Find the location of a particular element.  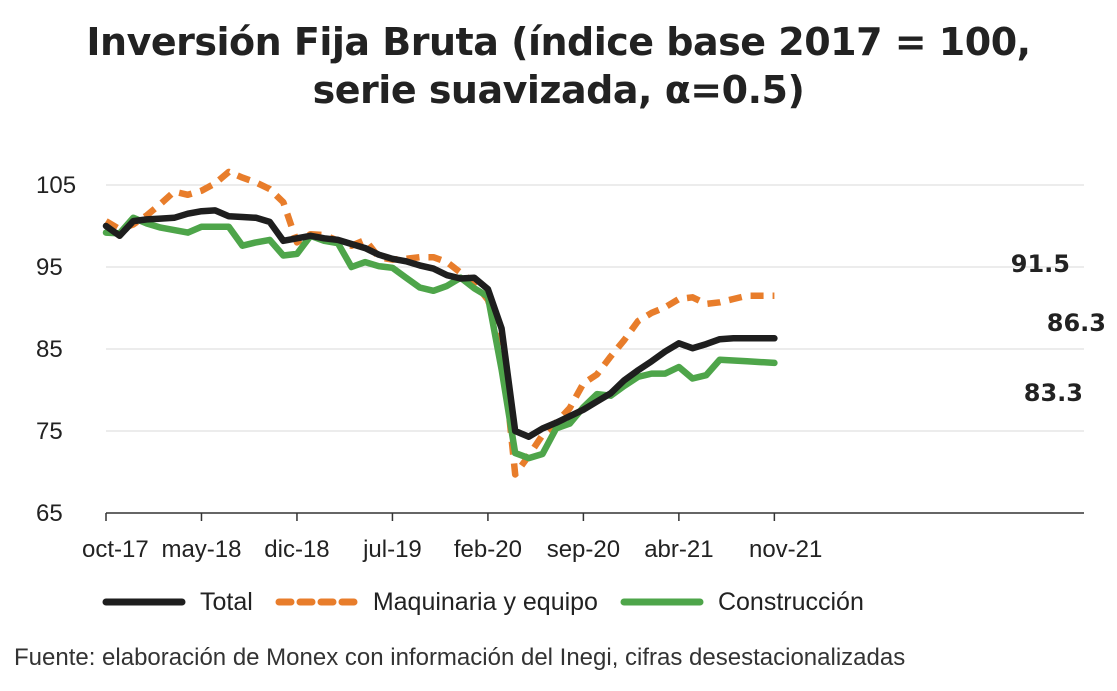

legend-swatch-construccion is located at coordinates (662, 602).